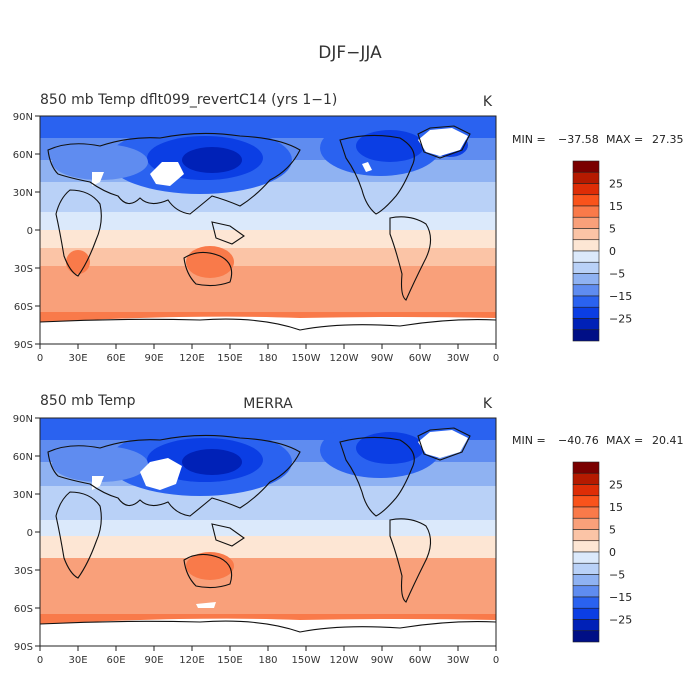  What do you see at coordinates (382, 358) in the screenshot?
I see `x-tick-label: 90W` at bounding box center [382, 358].